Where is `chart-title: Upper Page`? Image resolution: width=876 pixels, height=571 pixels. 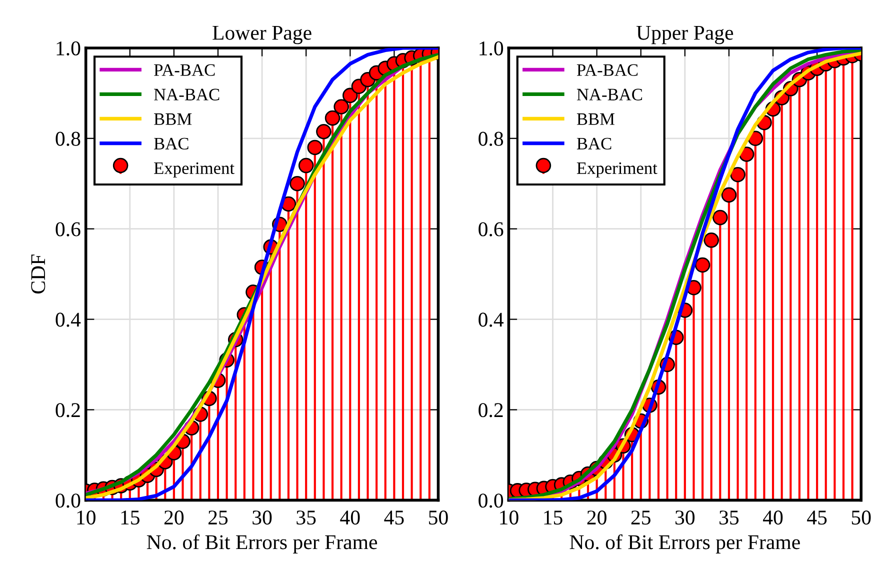
chart-title: Upper Page is located at coordinates (685, 35).